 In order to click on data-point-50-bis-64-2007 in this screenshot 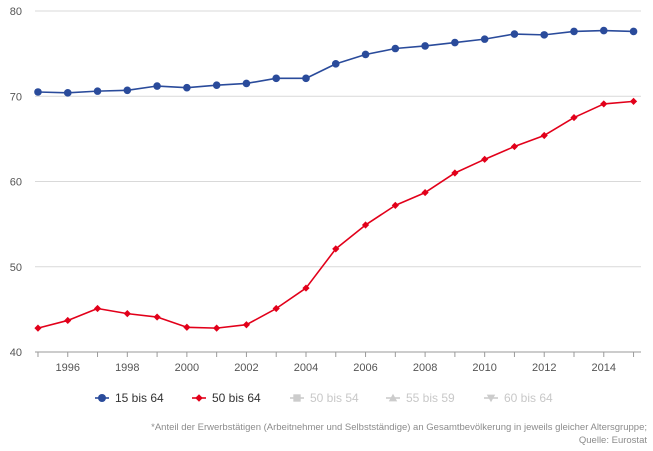, I will do `click(395, 205)`.